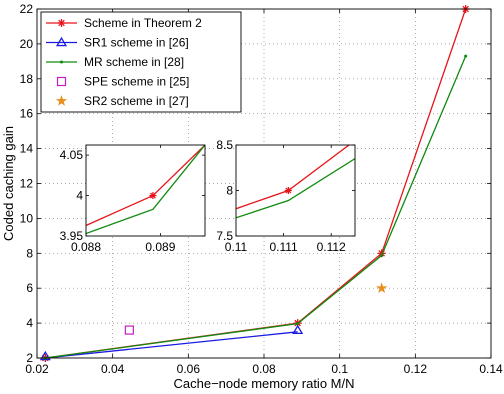  Describe the element at coordinates (27, 79) in the screenshot. I see `y-tick-label: 18` at that location.